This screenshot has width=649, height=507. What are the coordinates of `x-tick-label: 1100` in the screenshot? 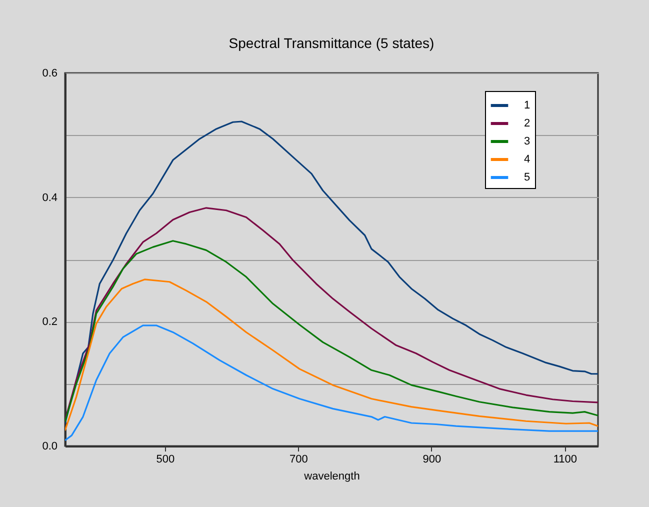 It's located at (565, 460).